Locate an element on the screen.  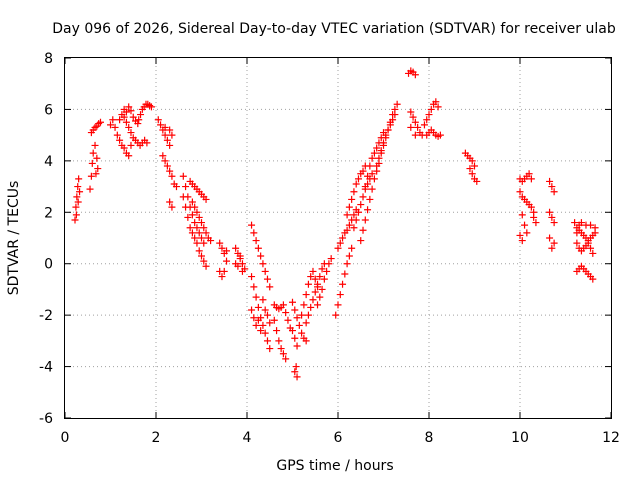
y-tick-label: 2 is located at coordinates (48, 213).